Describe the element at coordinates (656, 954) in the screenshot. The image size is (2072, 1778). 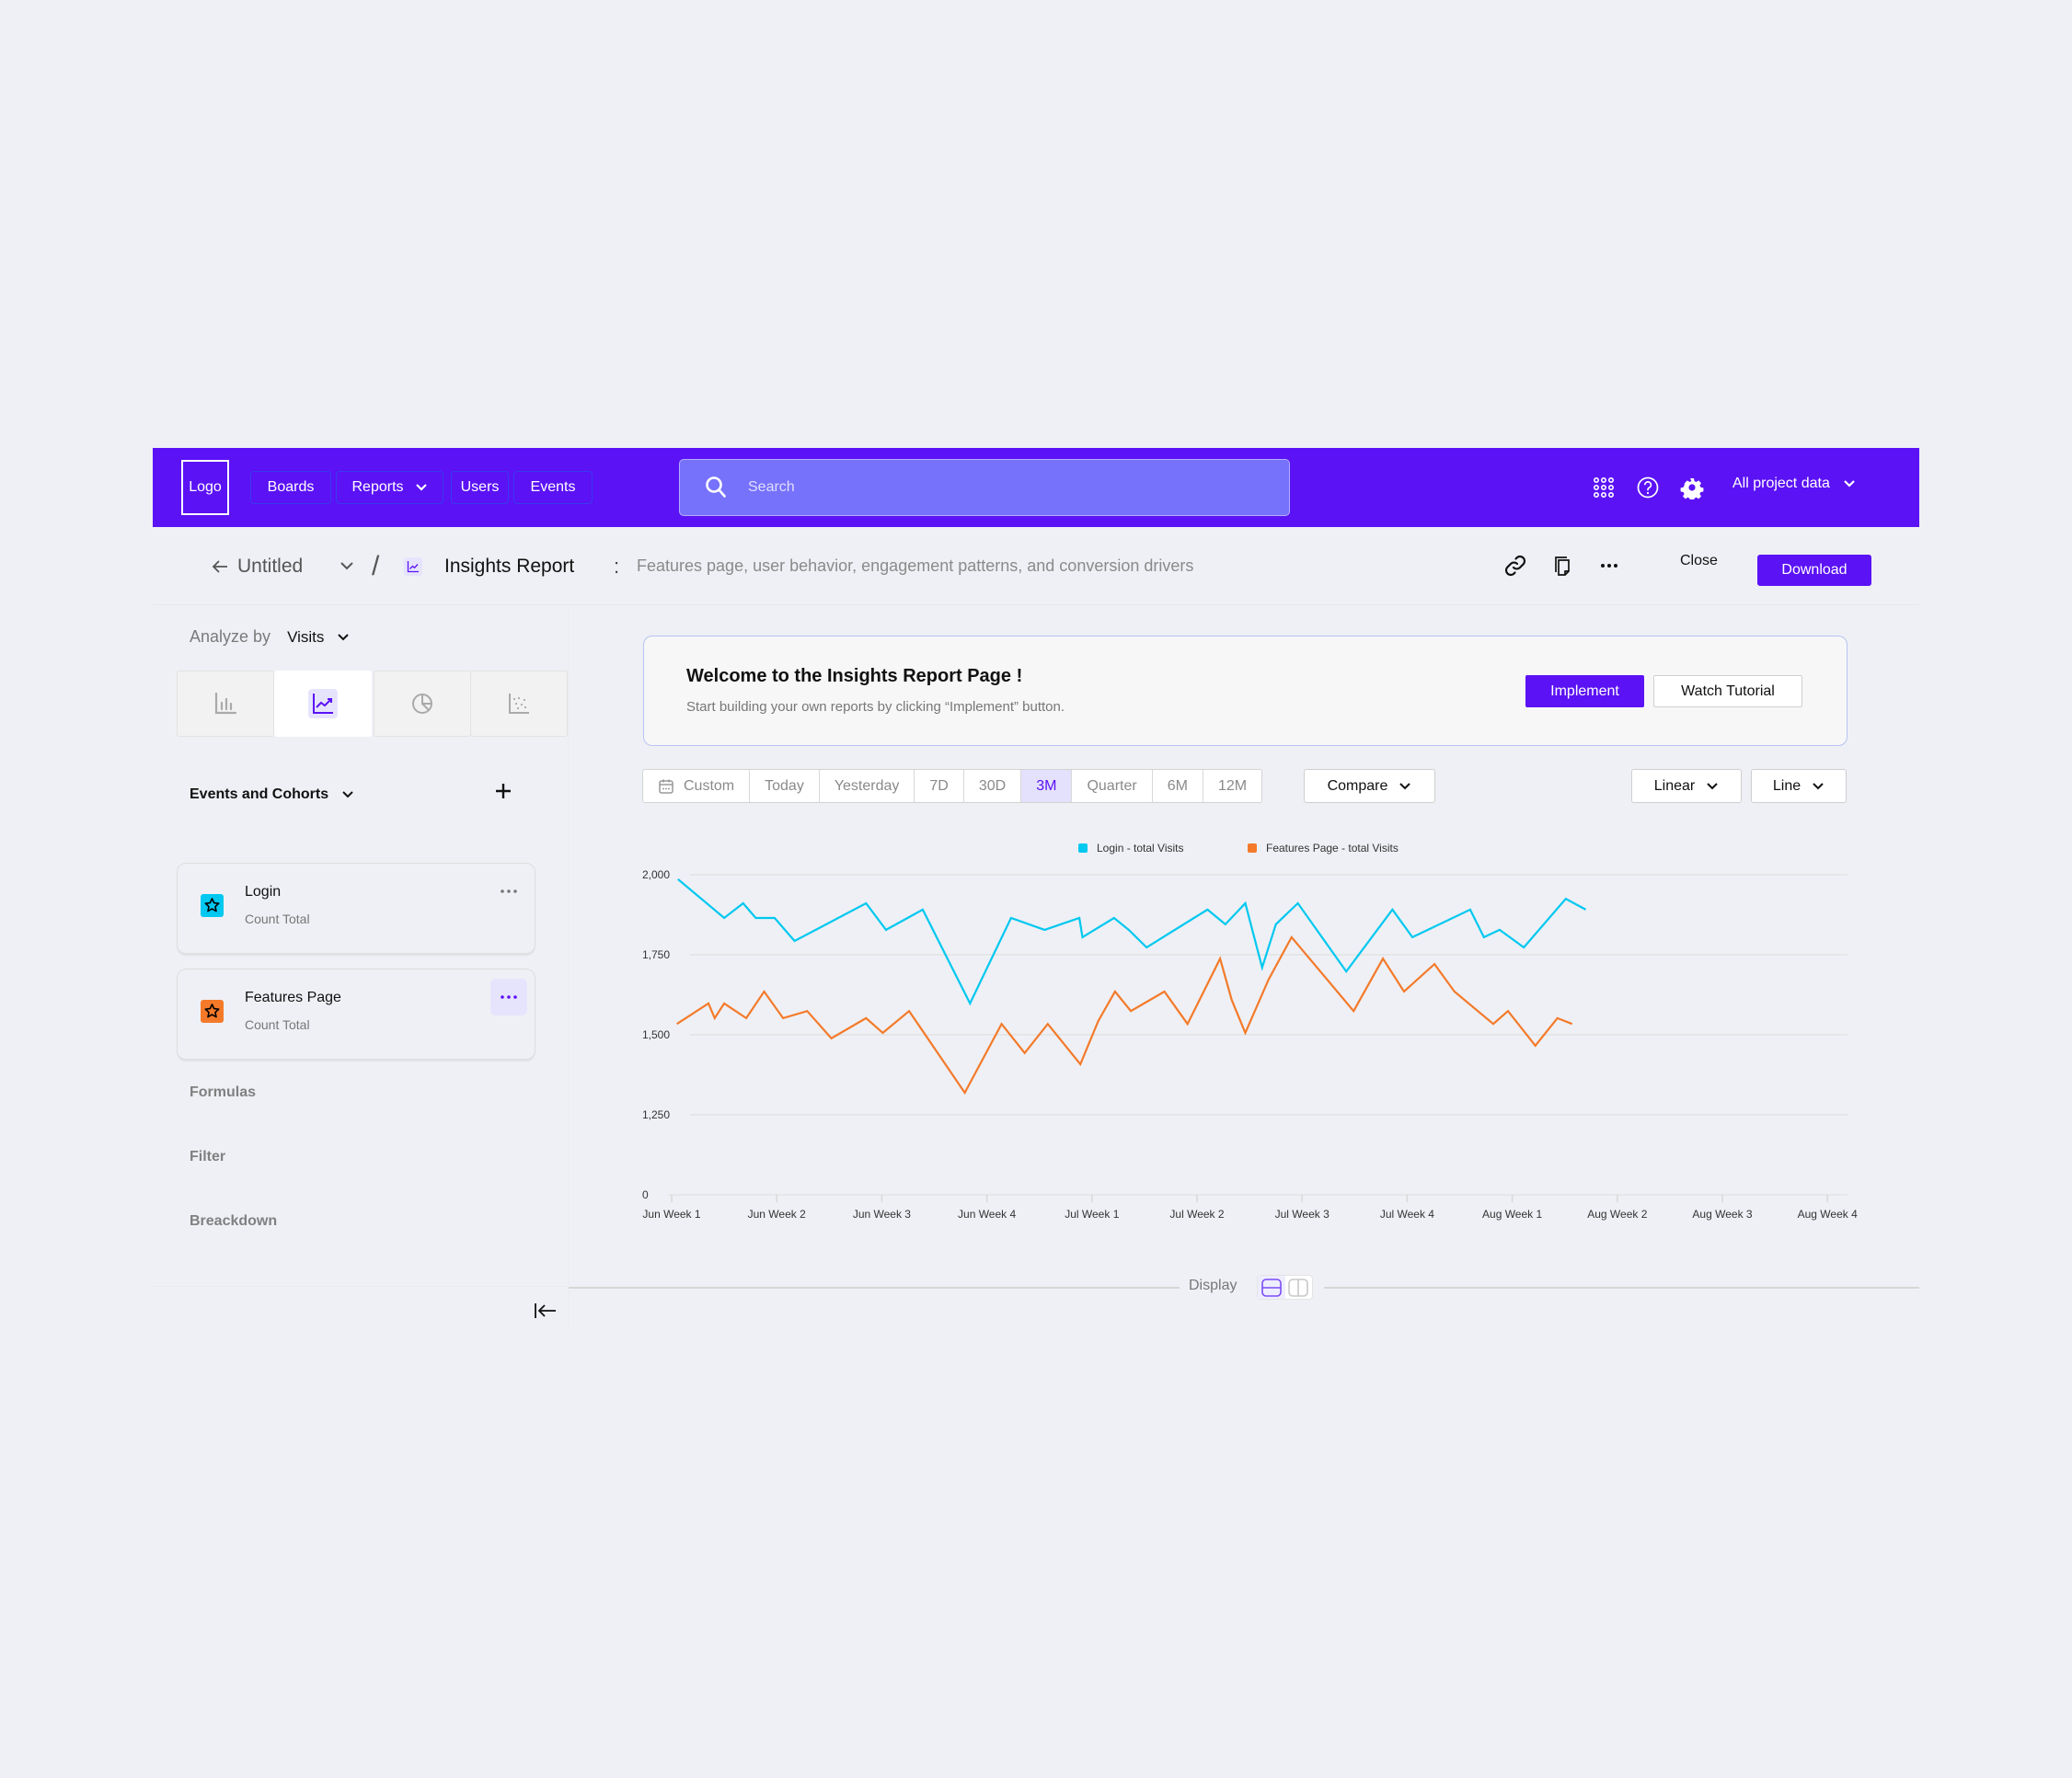
I see `y-tick-1750: 1,750` at that location.